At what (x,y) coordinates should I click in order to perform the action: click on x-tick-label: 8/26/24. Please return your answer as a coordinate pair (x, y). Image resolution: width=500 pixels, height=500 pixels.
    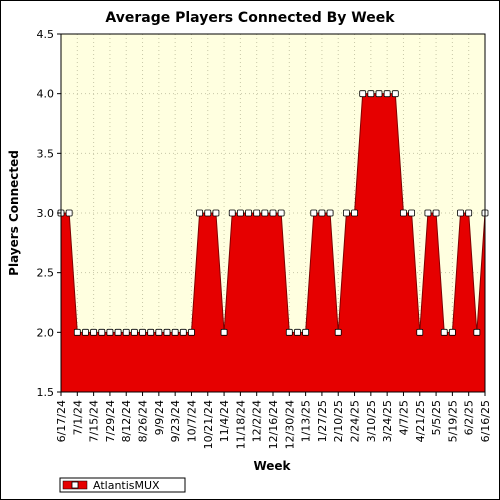
    Looking at the image, I should click on (143, 421).